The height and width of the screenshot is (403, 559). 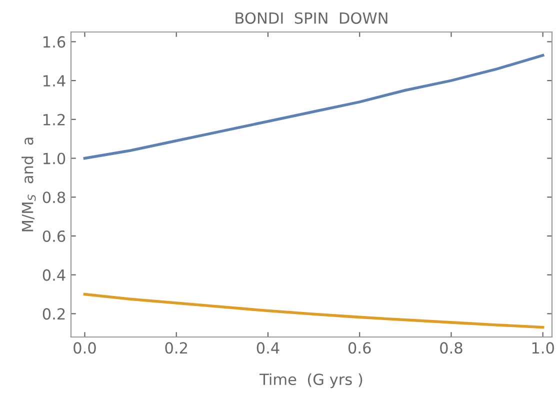 What do you see at coordinates (54, 198) in the screenshot?
I see `y-tick-label: 0.8` at bounding box center [54, 198].